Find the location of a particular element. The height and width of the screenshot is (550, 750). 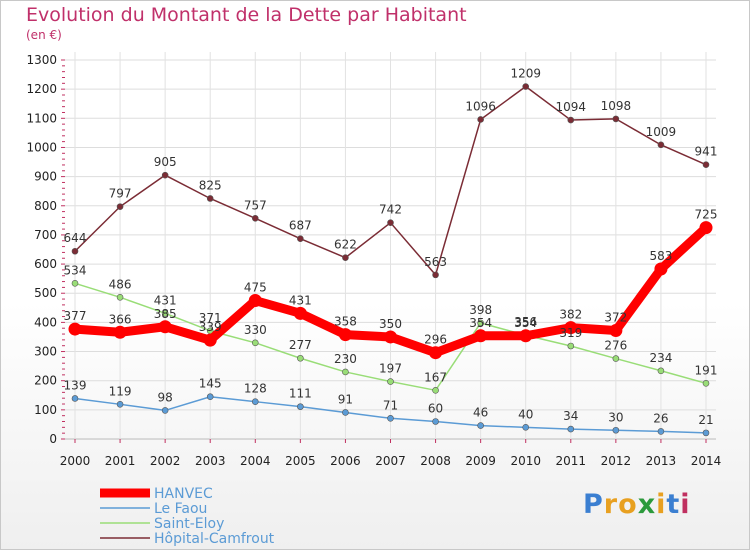

data-label: 797 is located at coordinates (120, 194).